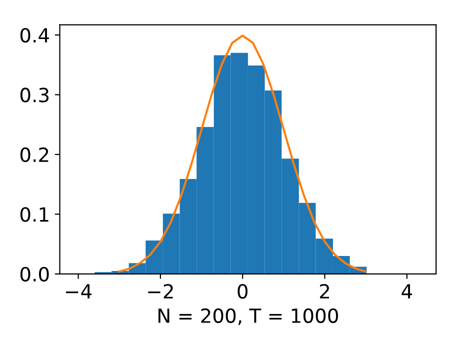 This screenshot has width=460, height=345. Describe the element at coordinates (34, 35) in the screenshot. I see `y-tick-label: 0.4` at that location.